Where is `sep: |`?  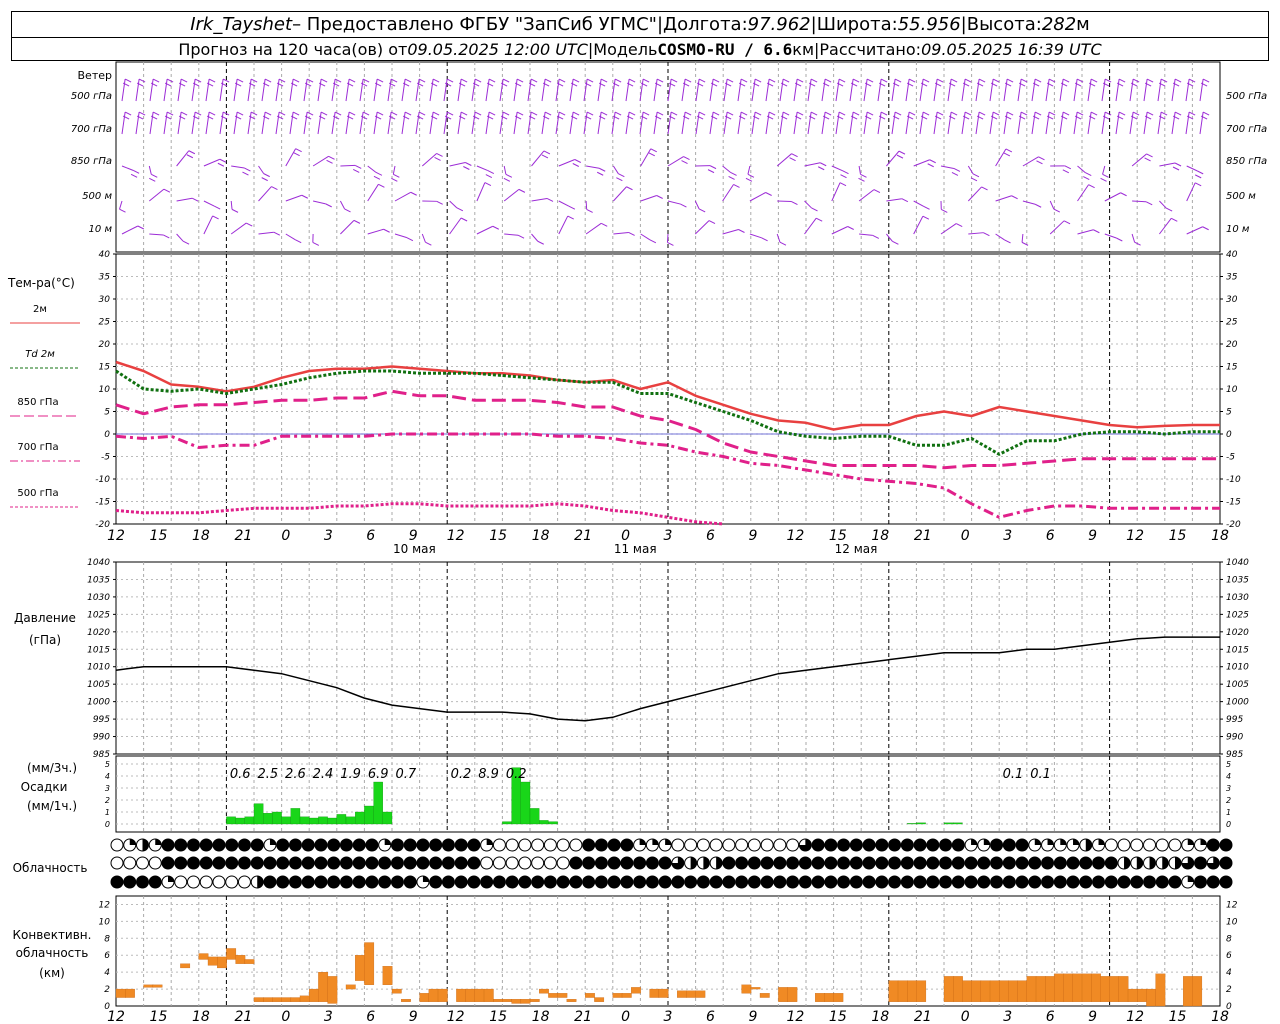 sep: | is located at coordinates (817, 49).